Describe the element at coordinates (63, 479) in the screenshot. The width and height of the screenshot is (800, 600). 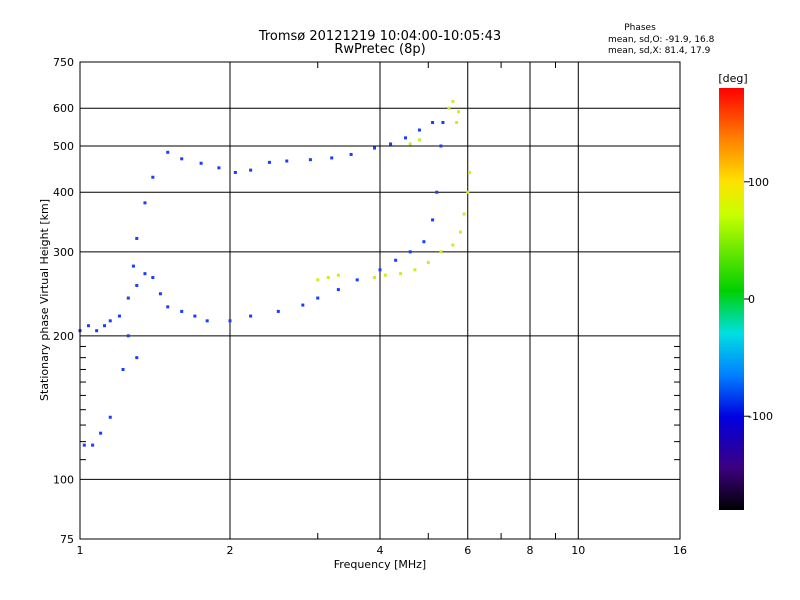
I see `y-tick-label: 100` at that location.